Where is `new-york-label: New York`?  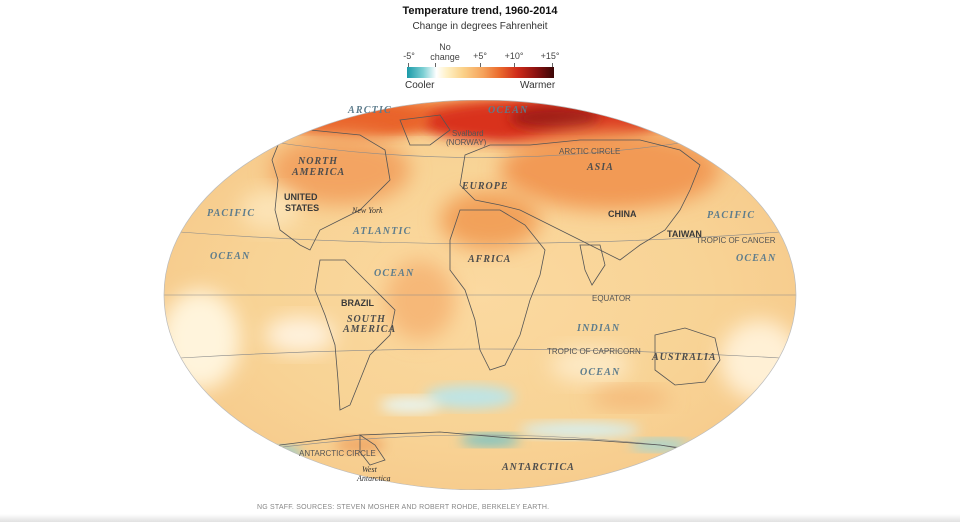
new-york-label: New York is located at coordinates (367, 210).